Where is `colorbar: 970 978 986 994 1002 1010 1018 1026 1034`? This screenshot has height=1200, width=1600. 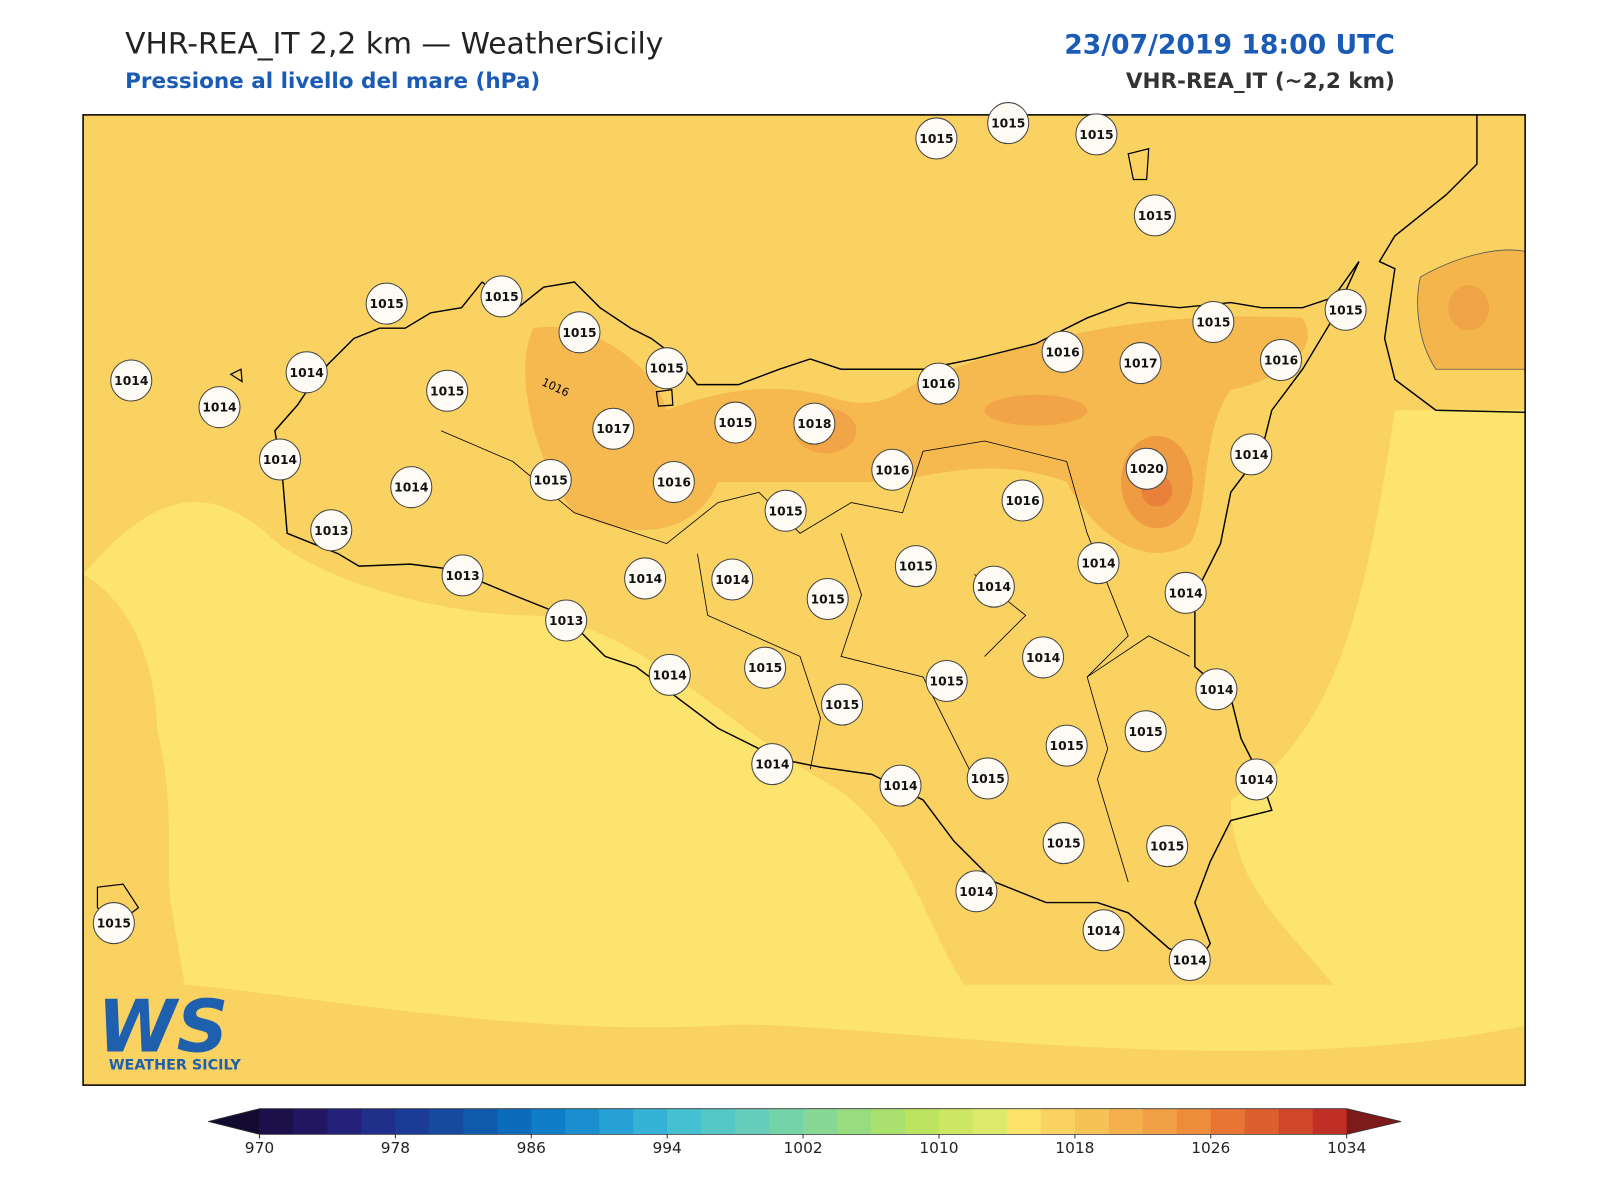
colorbar: 970 978 986 994 1002 1010 1018 1026 1034 is located at coordinates (805, 1132).